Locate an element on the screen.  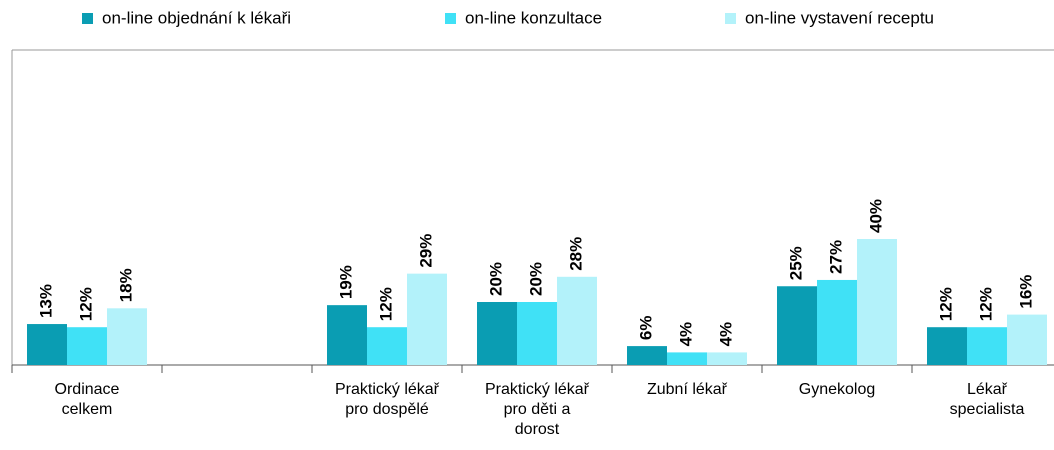
legend-label: on-line vystavení receptu is located at coordinates (839, 17).